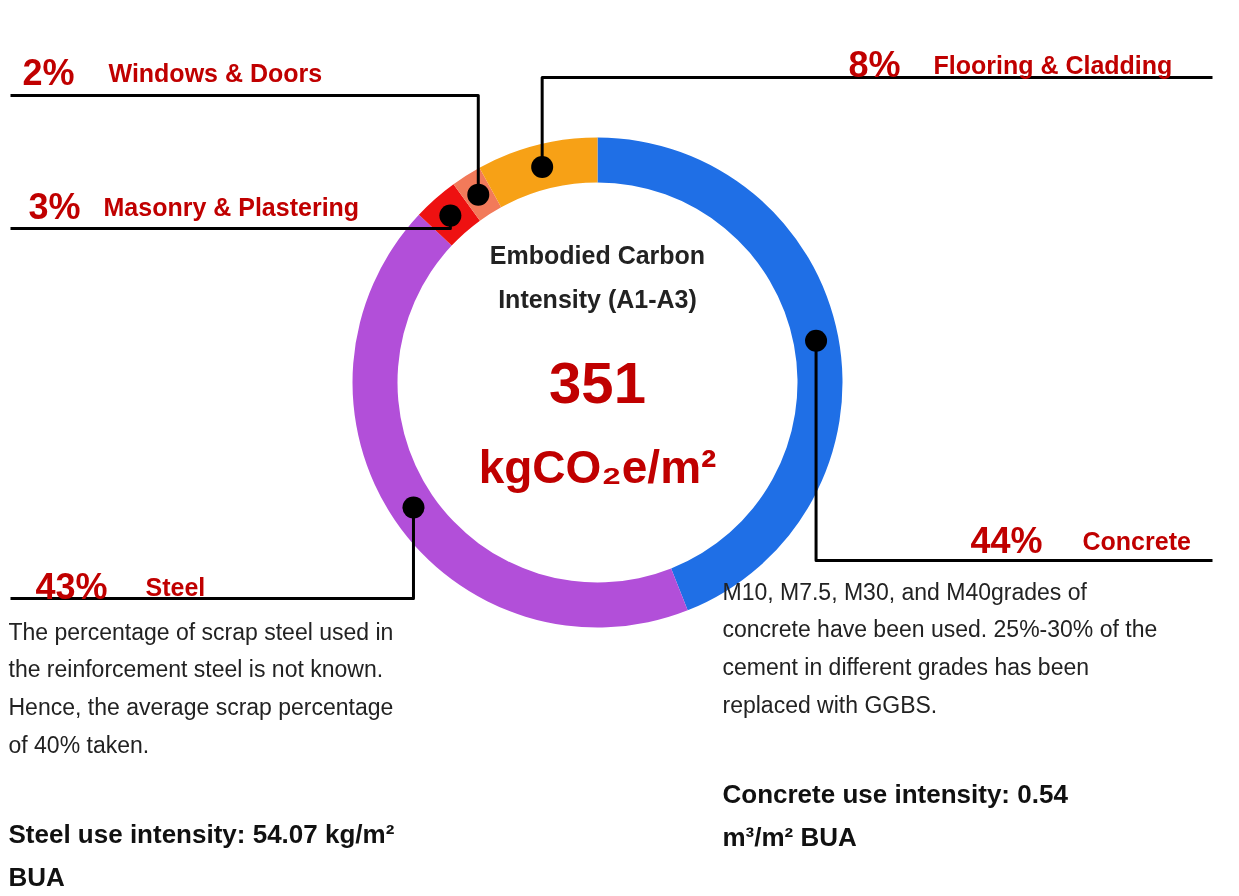 Image resolution: width=1239 pixels, height=896 pixels. Describe the element at coordinates (71, 586) in the screenshot. I see `data-label: 43%` at that location.